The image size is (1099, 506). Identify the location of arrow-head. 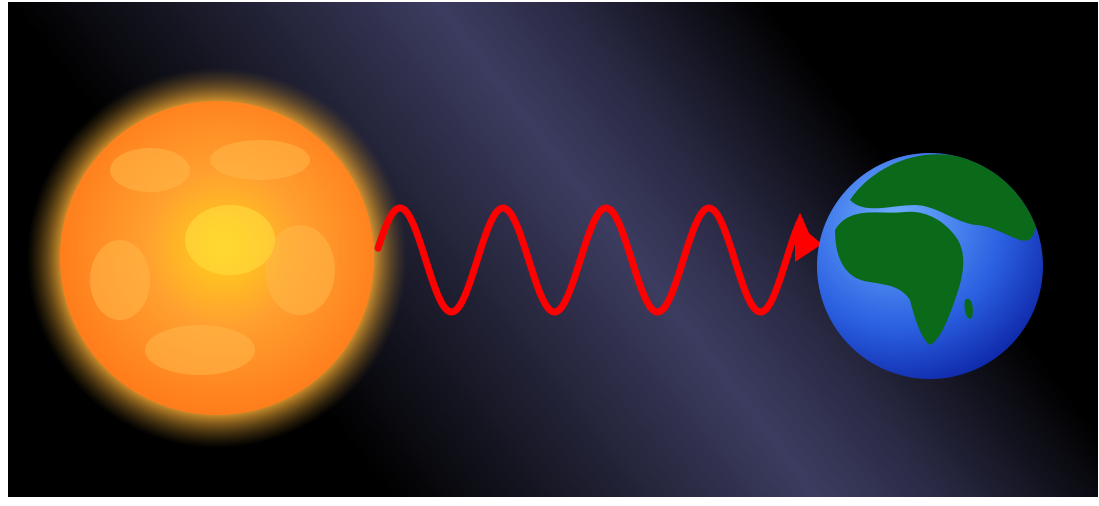
(808, 242).